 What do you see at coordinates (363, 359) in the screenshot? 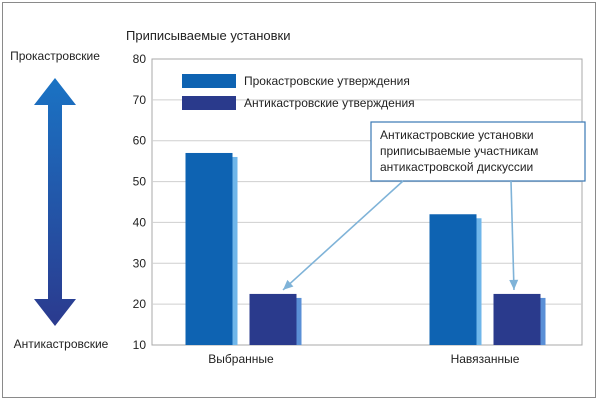
I see `x-axis: Выбранные Навязанные` at bounding box center [363, 359].